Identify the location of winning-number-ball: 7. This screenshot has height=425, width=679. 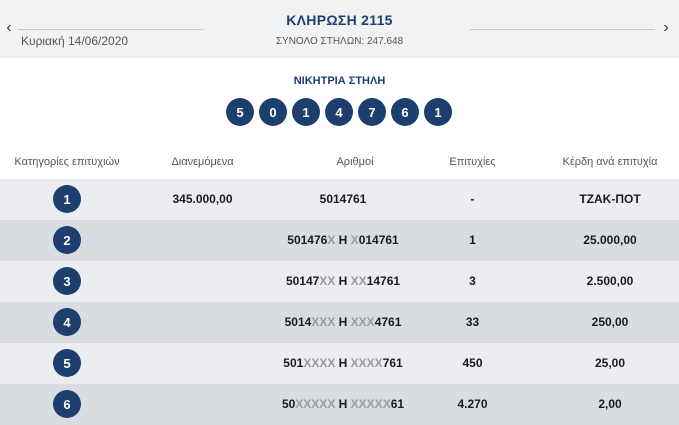
(372, 112).